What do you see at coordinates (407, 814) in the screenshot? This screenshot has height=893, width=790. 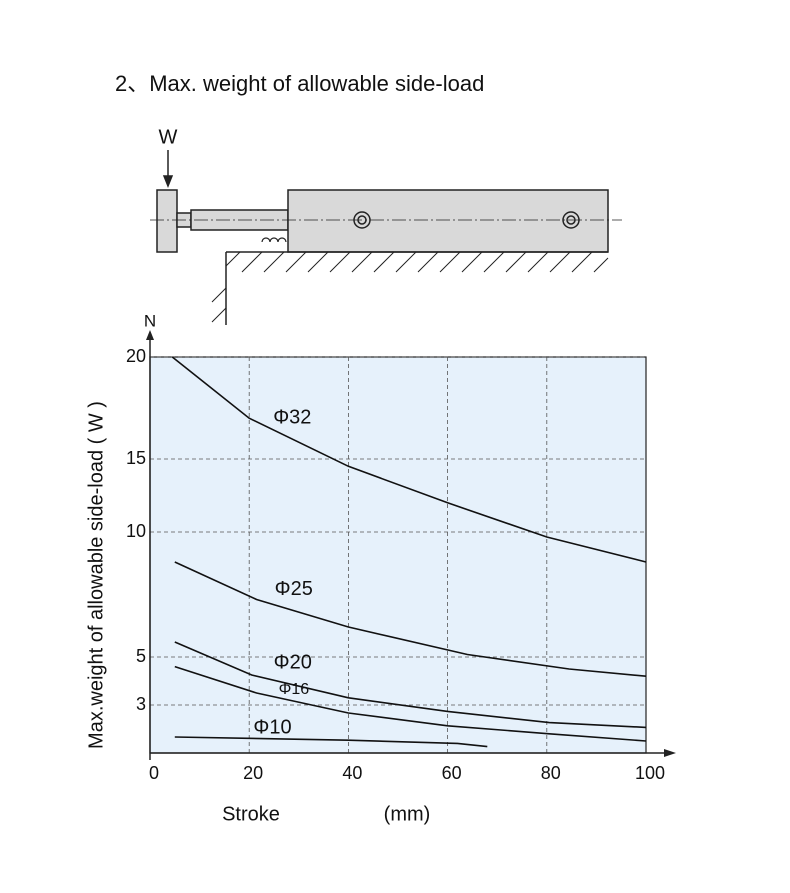 I see `x-axis-unit: (mm)` at bounding box center [407, 814].